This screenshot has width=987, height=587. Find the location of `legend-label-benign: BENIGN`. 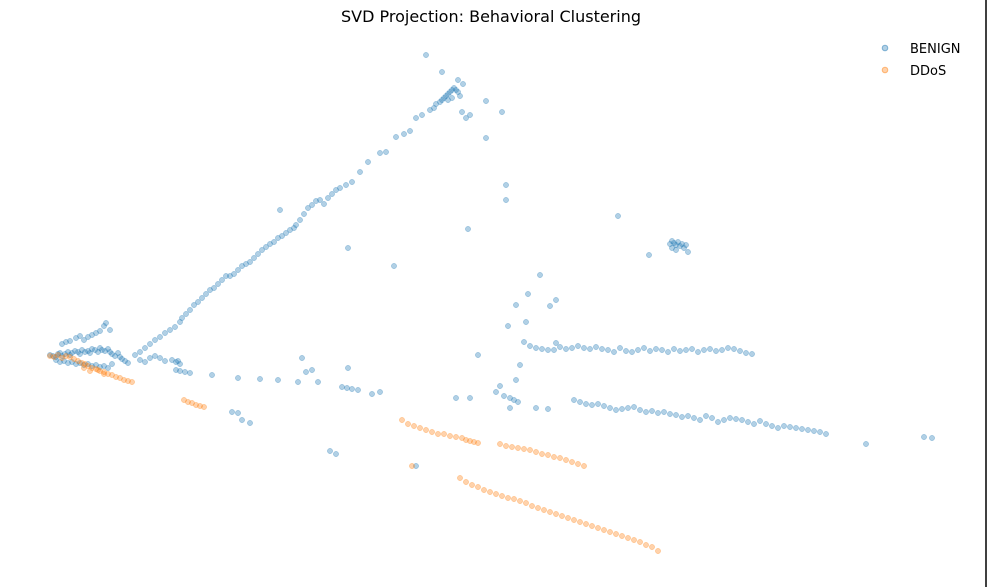

legend-label-benign: BENIGN is located at coordinates (935, 49).